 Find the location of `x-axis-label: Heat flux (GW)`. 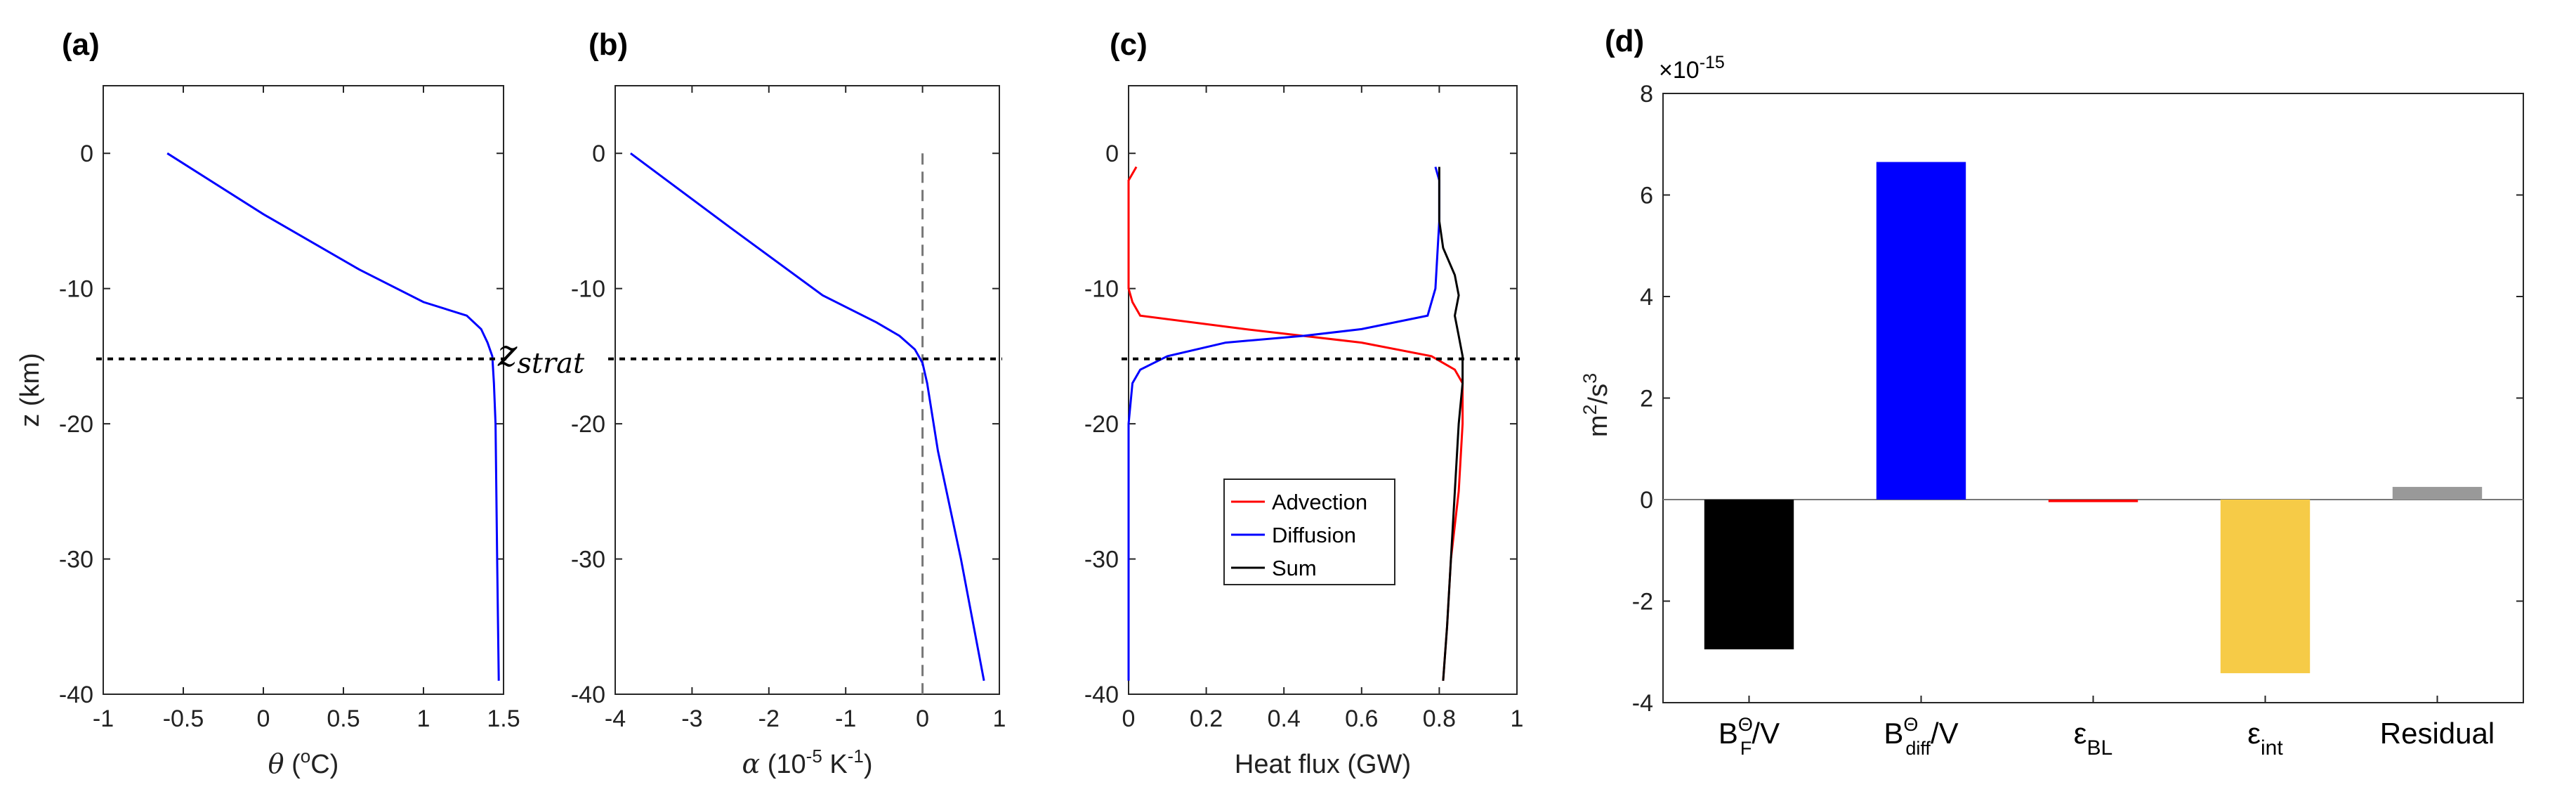

x-axis-label: Heat flux (GW) is located at coordinates (1323, 764).